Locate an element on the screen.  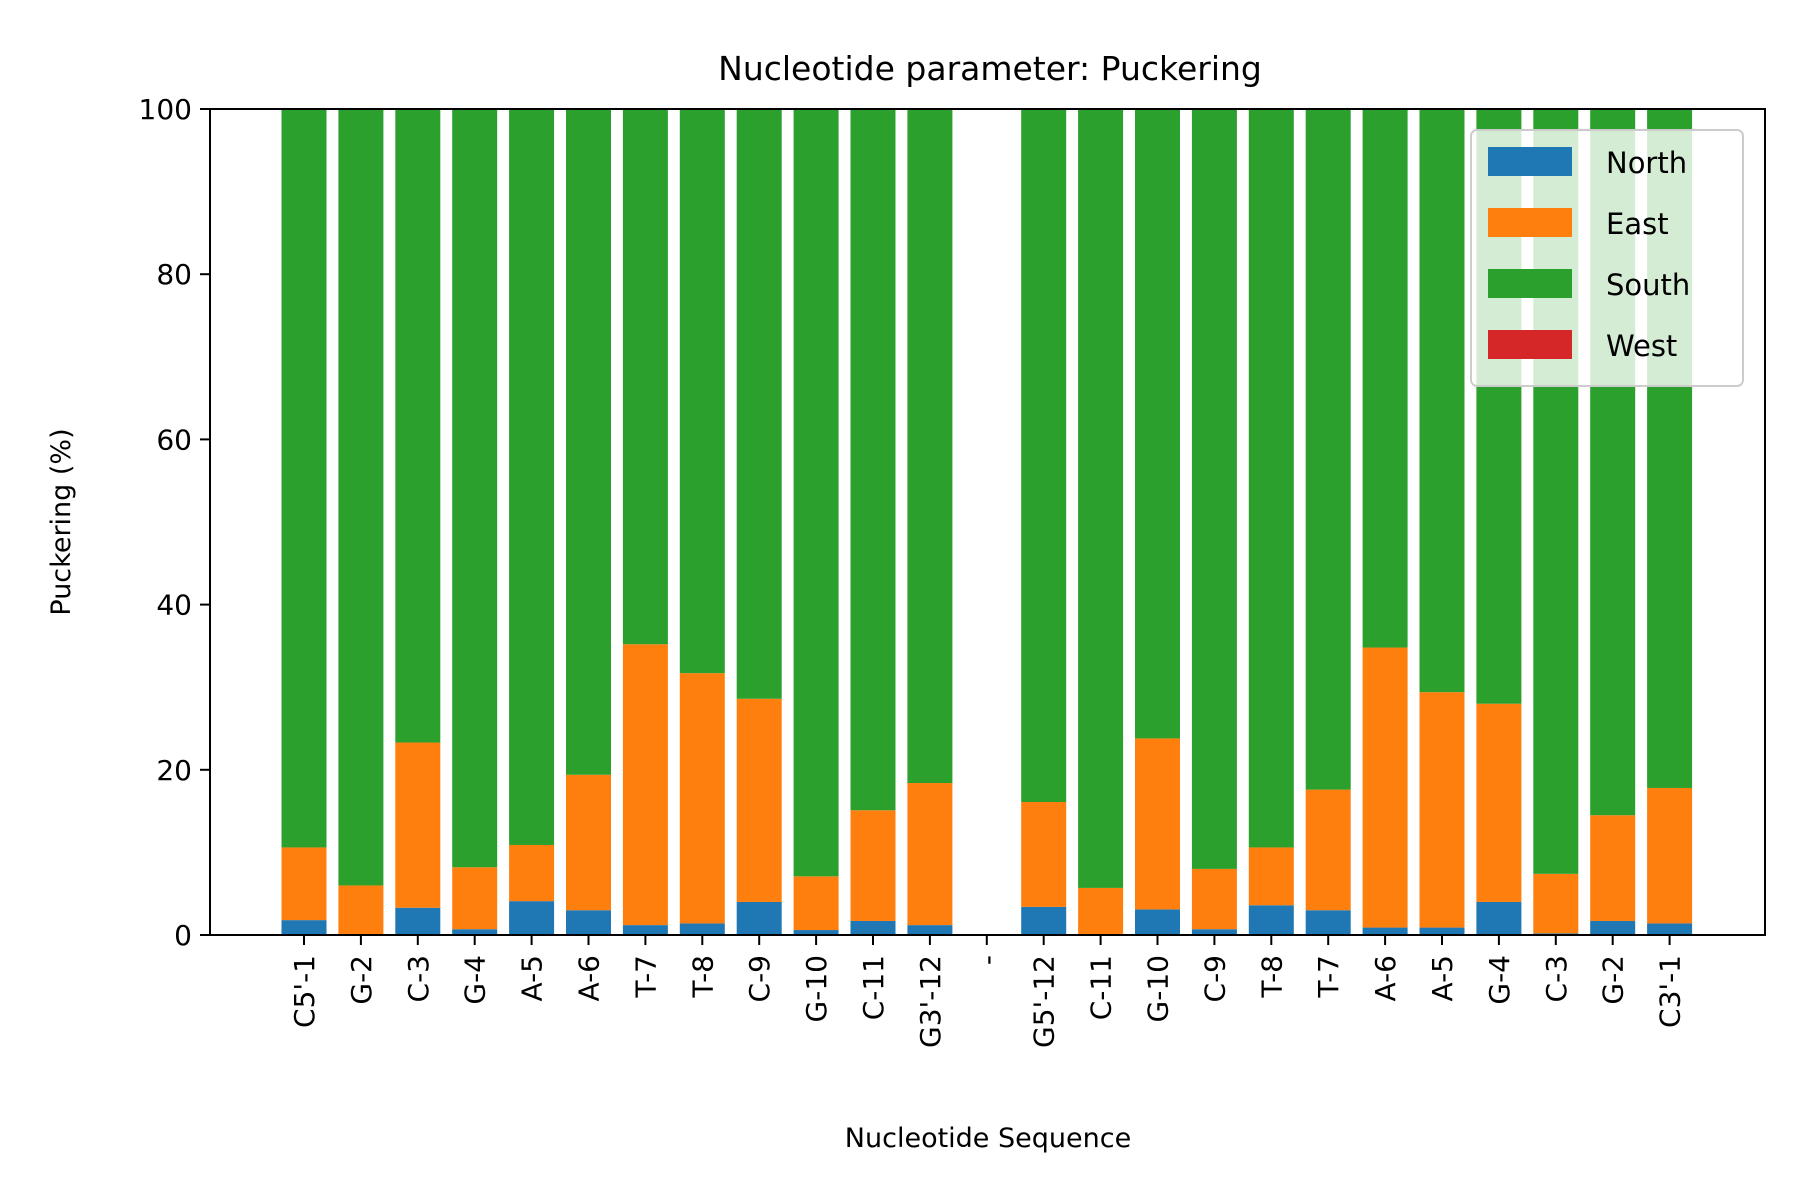
x-tick-label: C-3 is located at coordinates (1556, 978).